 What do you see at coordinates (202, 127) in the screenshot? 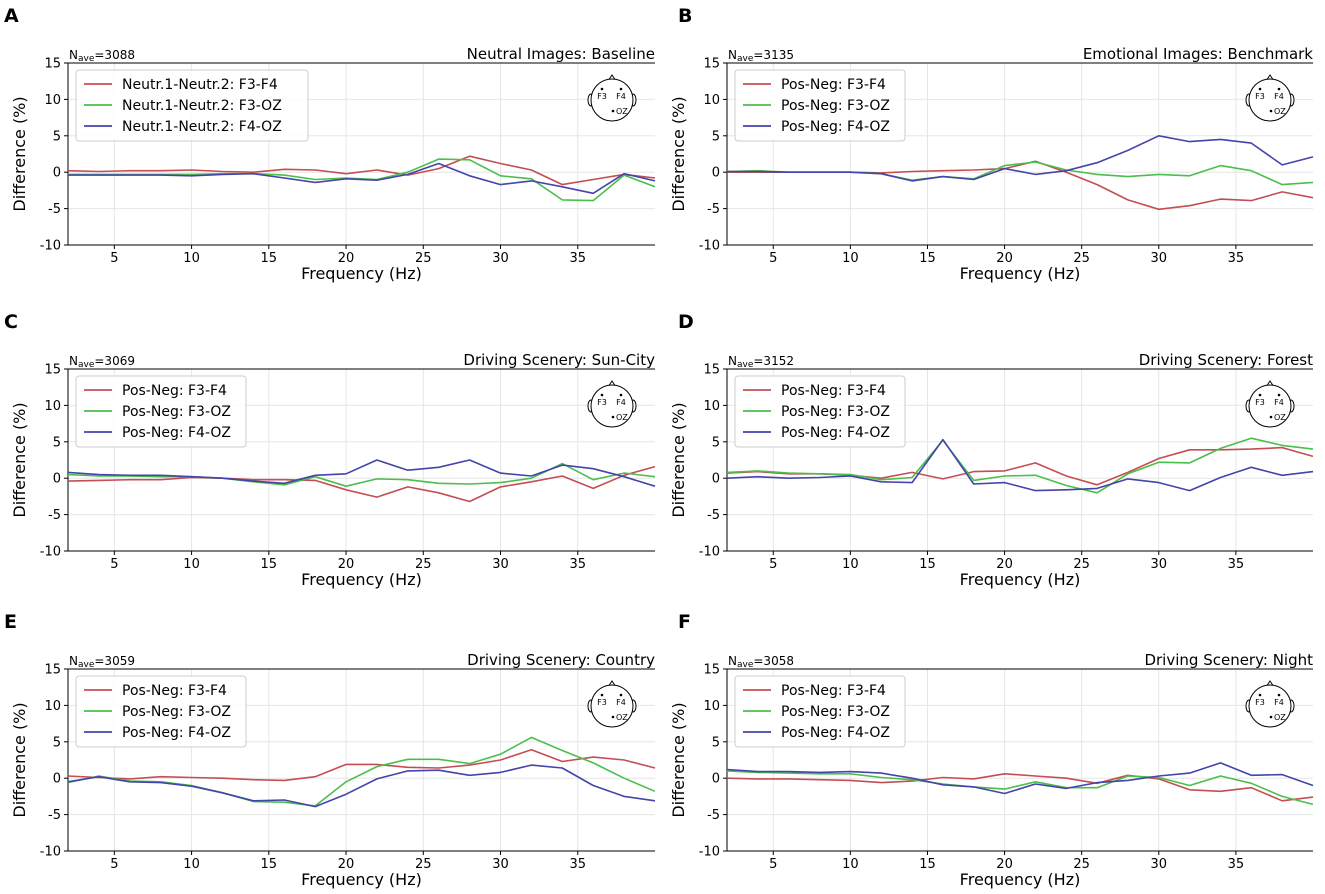
I see `legend-label: Neutr.1-Neutr.2: F4-OZ` at bounding box center [202, 127].